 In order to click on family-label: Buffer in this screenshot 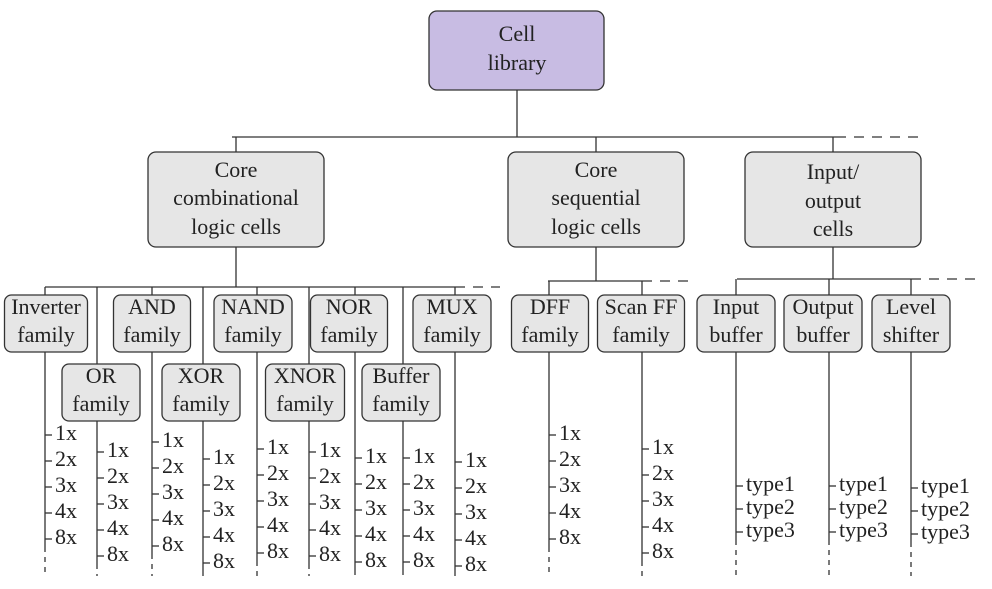, I will do `click(401, 375)`.